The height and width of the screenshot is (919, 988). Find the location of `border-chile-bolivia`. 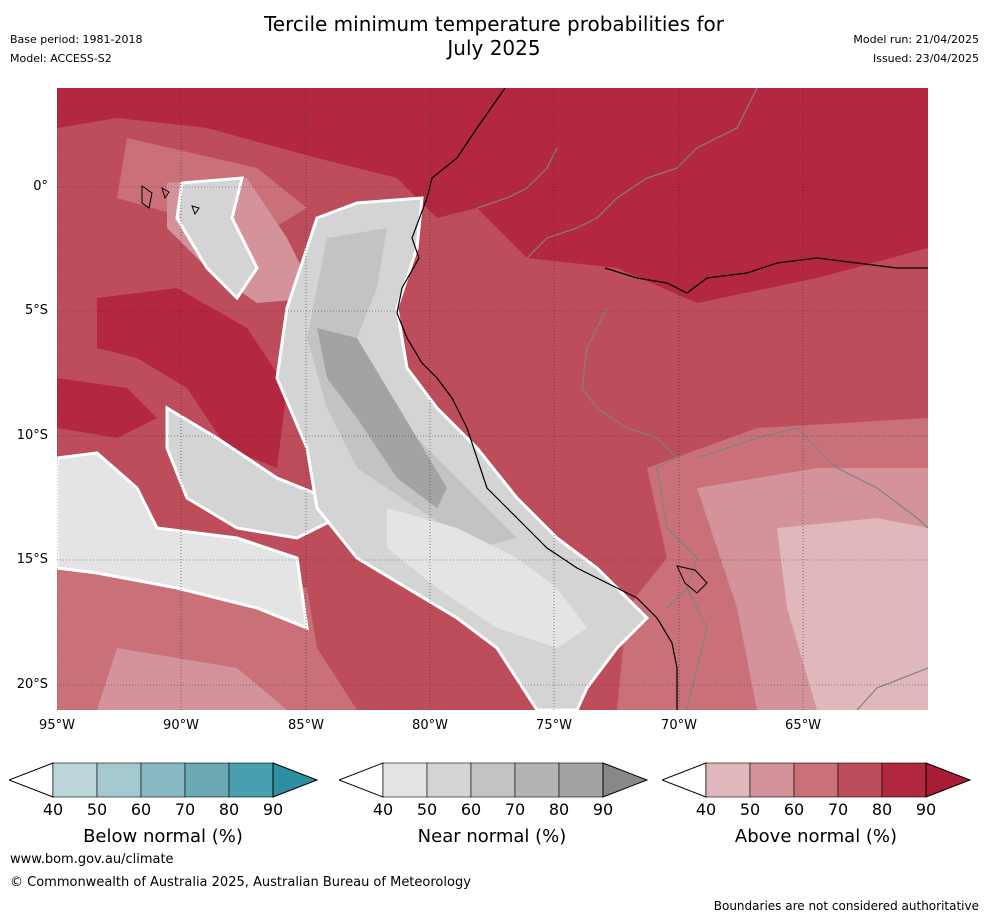

border-chile-bolivia is located at coordinates (697, 648).